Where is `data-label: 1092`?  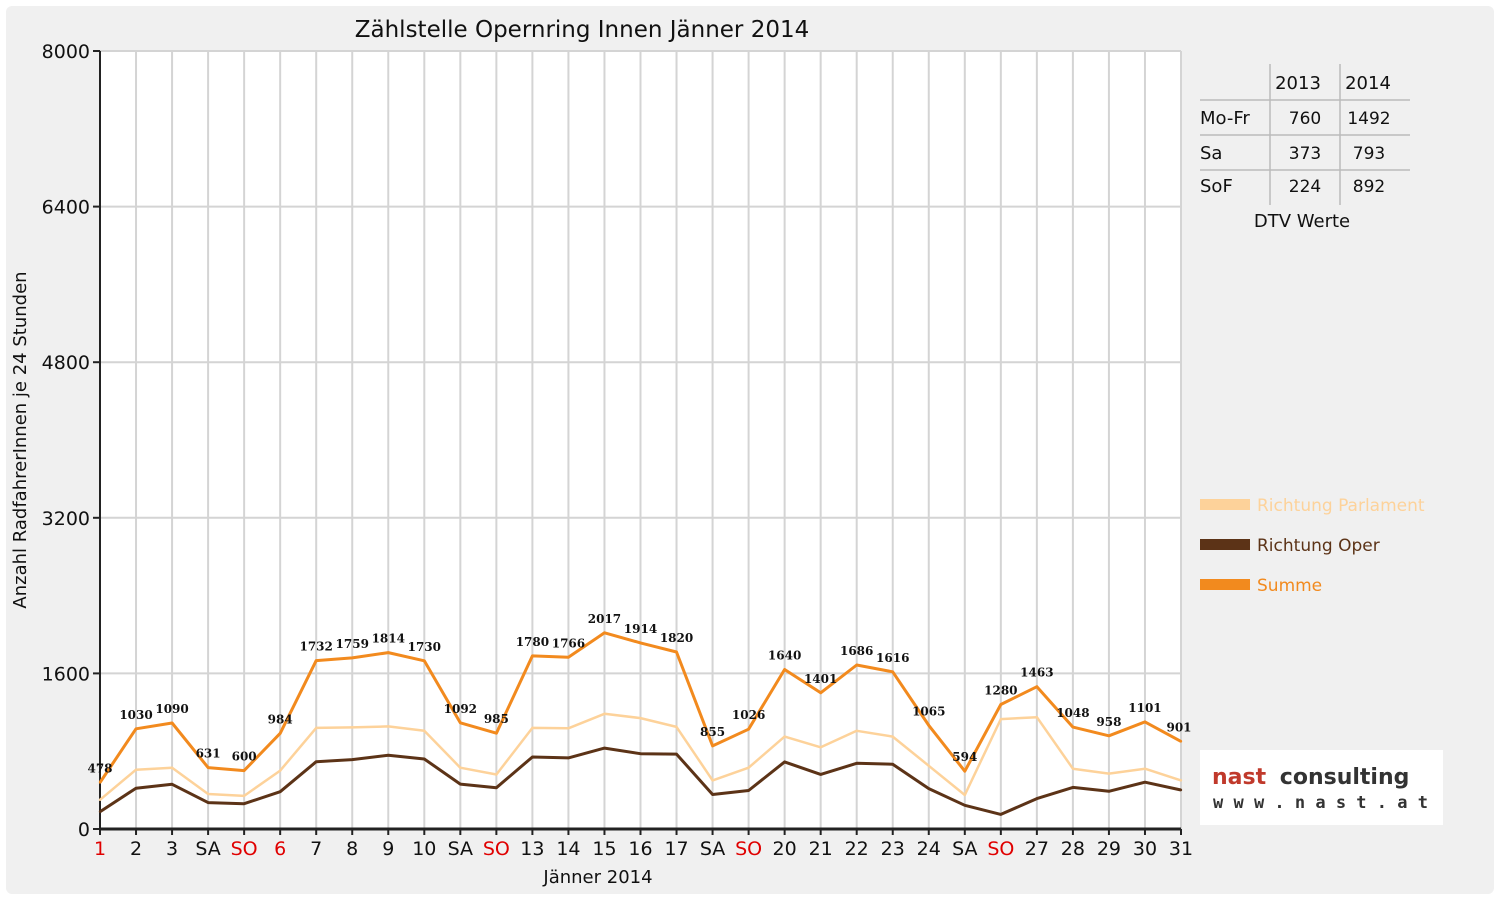
data-label: 1092 is located at coordinates (460, 709).